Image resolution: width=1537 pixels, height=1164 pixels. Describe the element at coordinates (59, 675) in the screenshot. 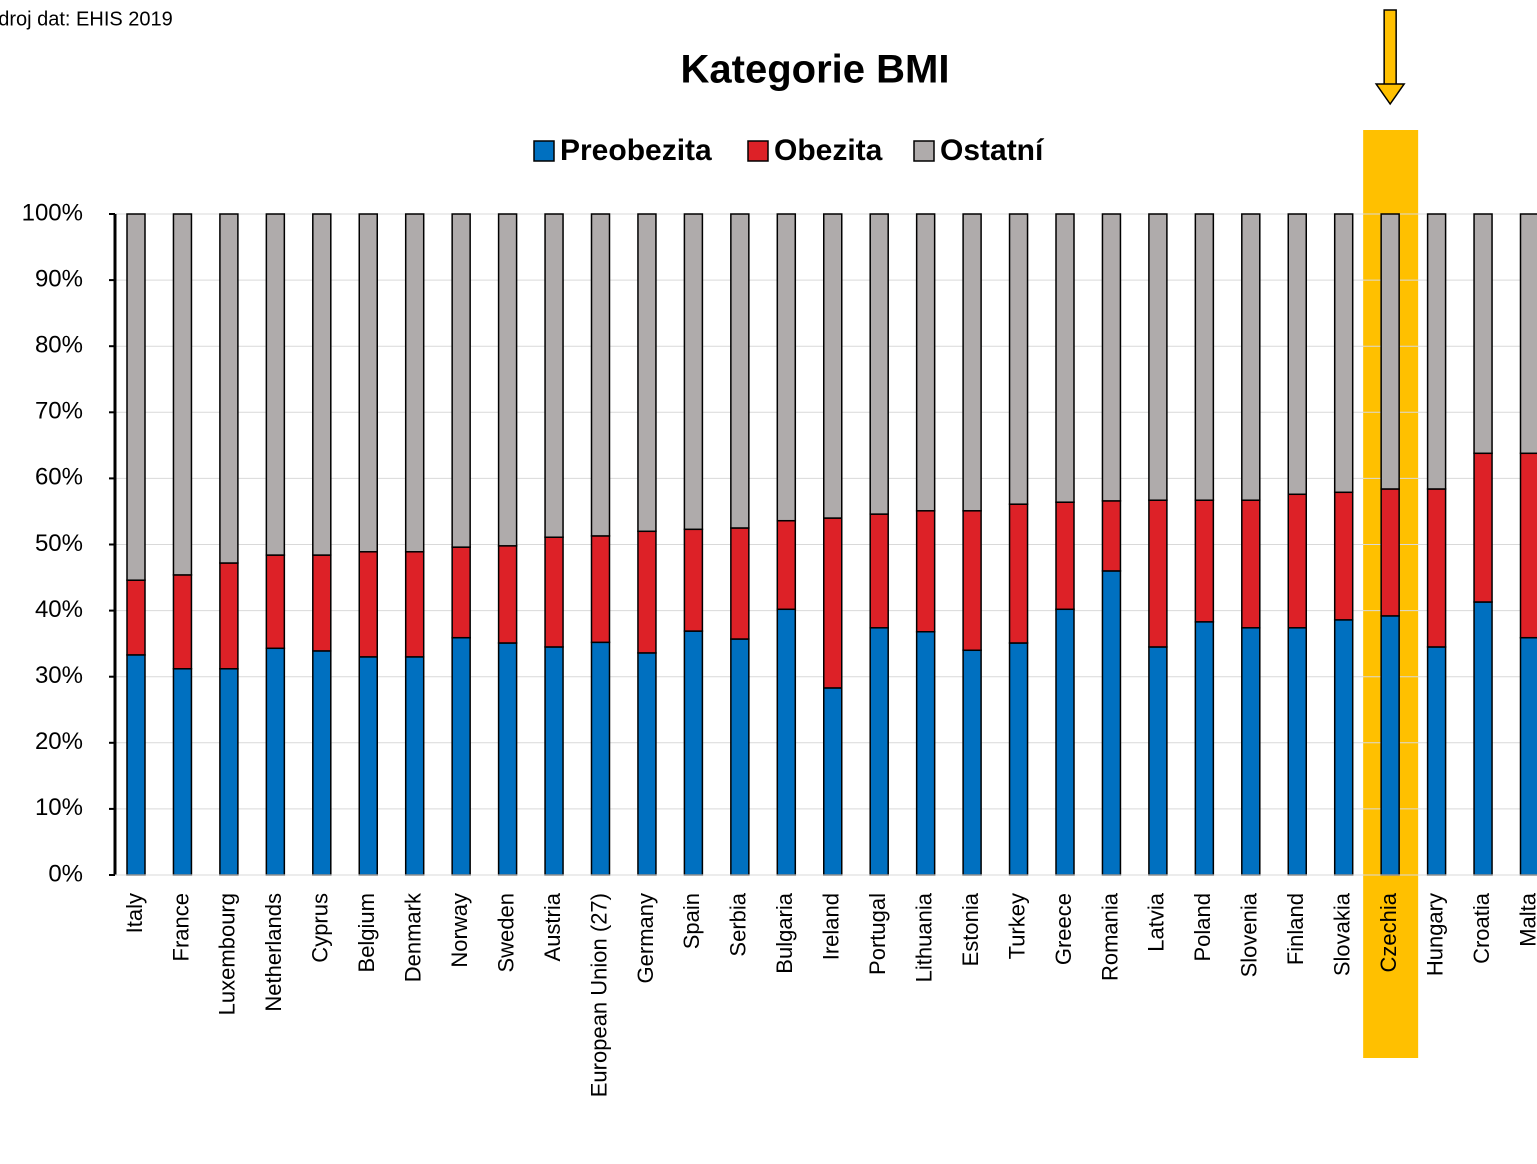

I see `y-tick-label: 30%` at that location.